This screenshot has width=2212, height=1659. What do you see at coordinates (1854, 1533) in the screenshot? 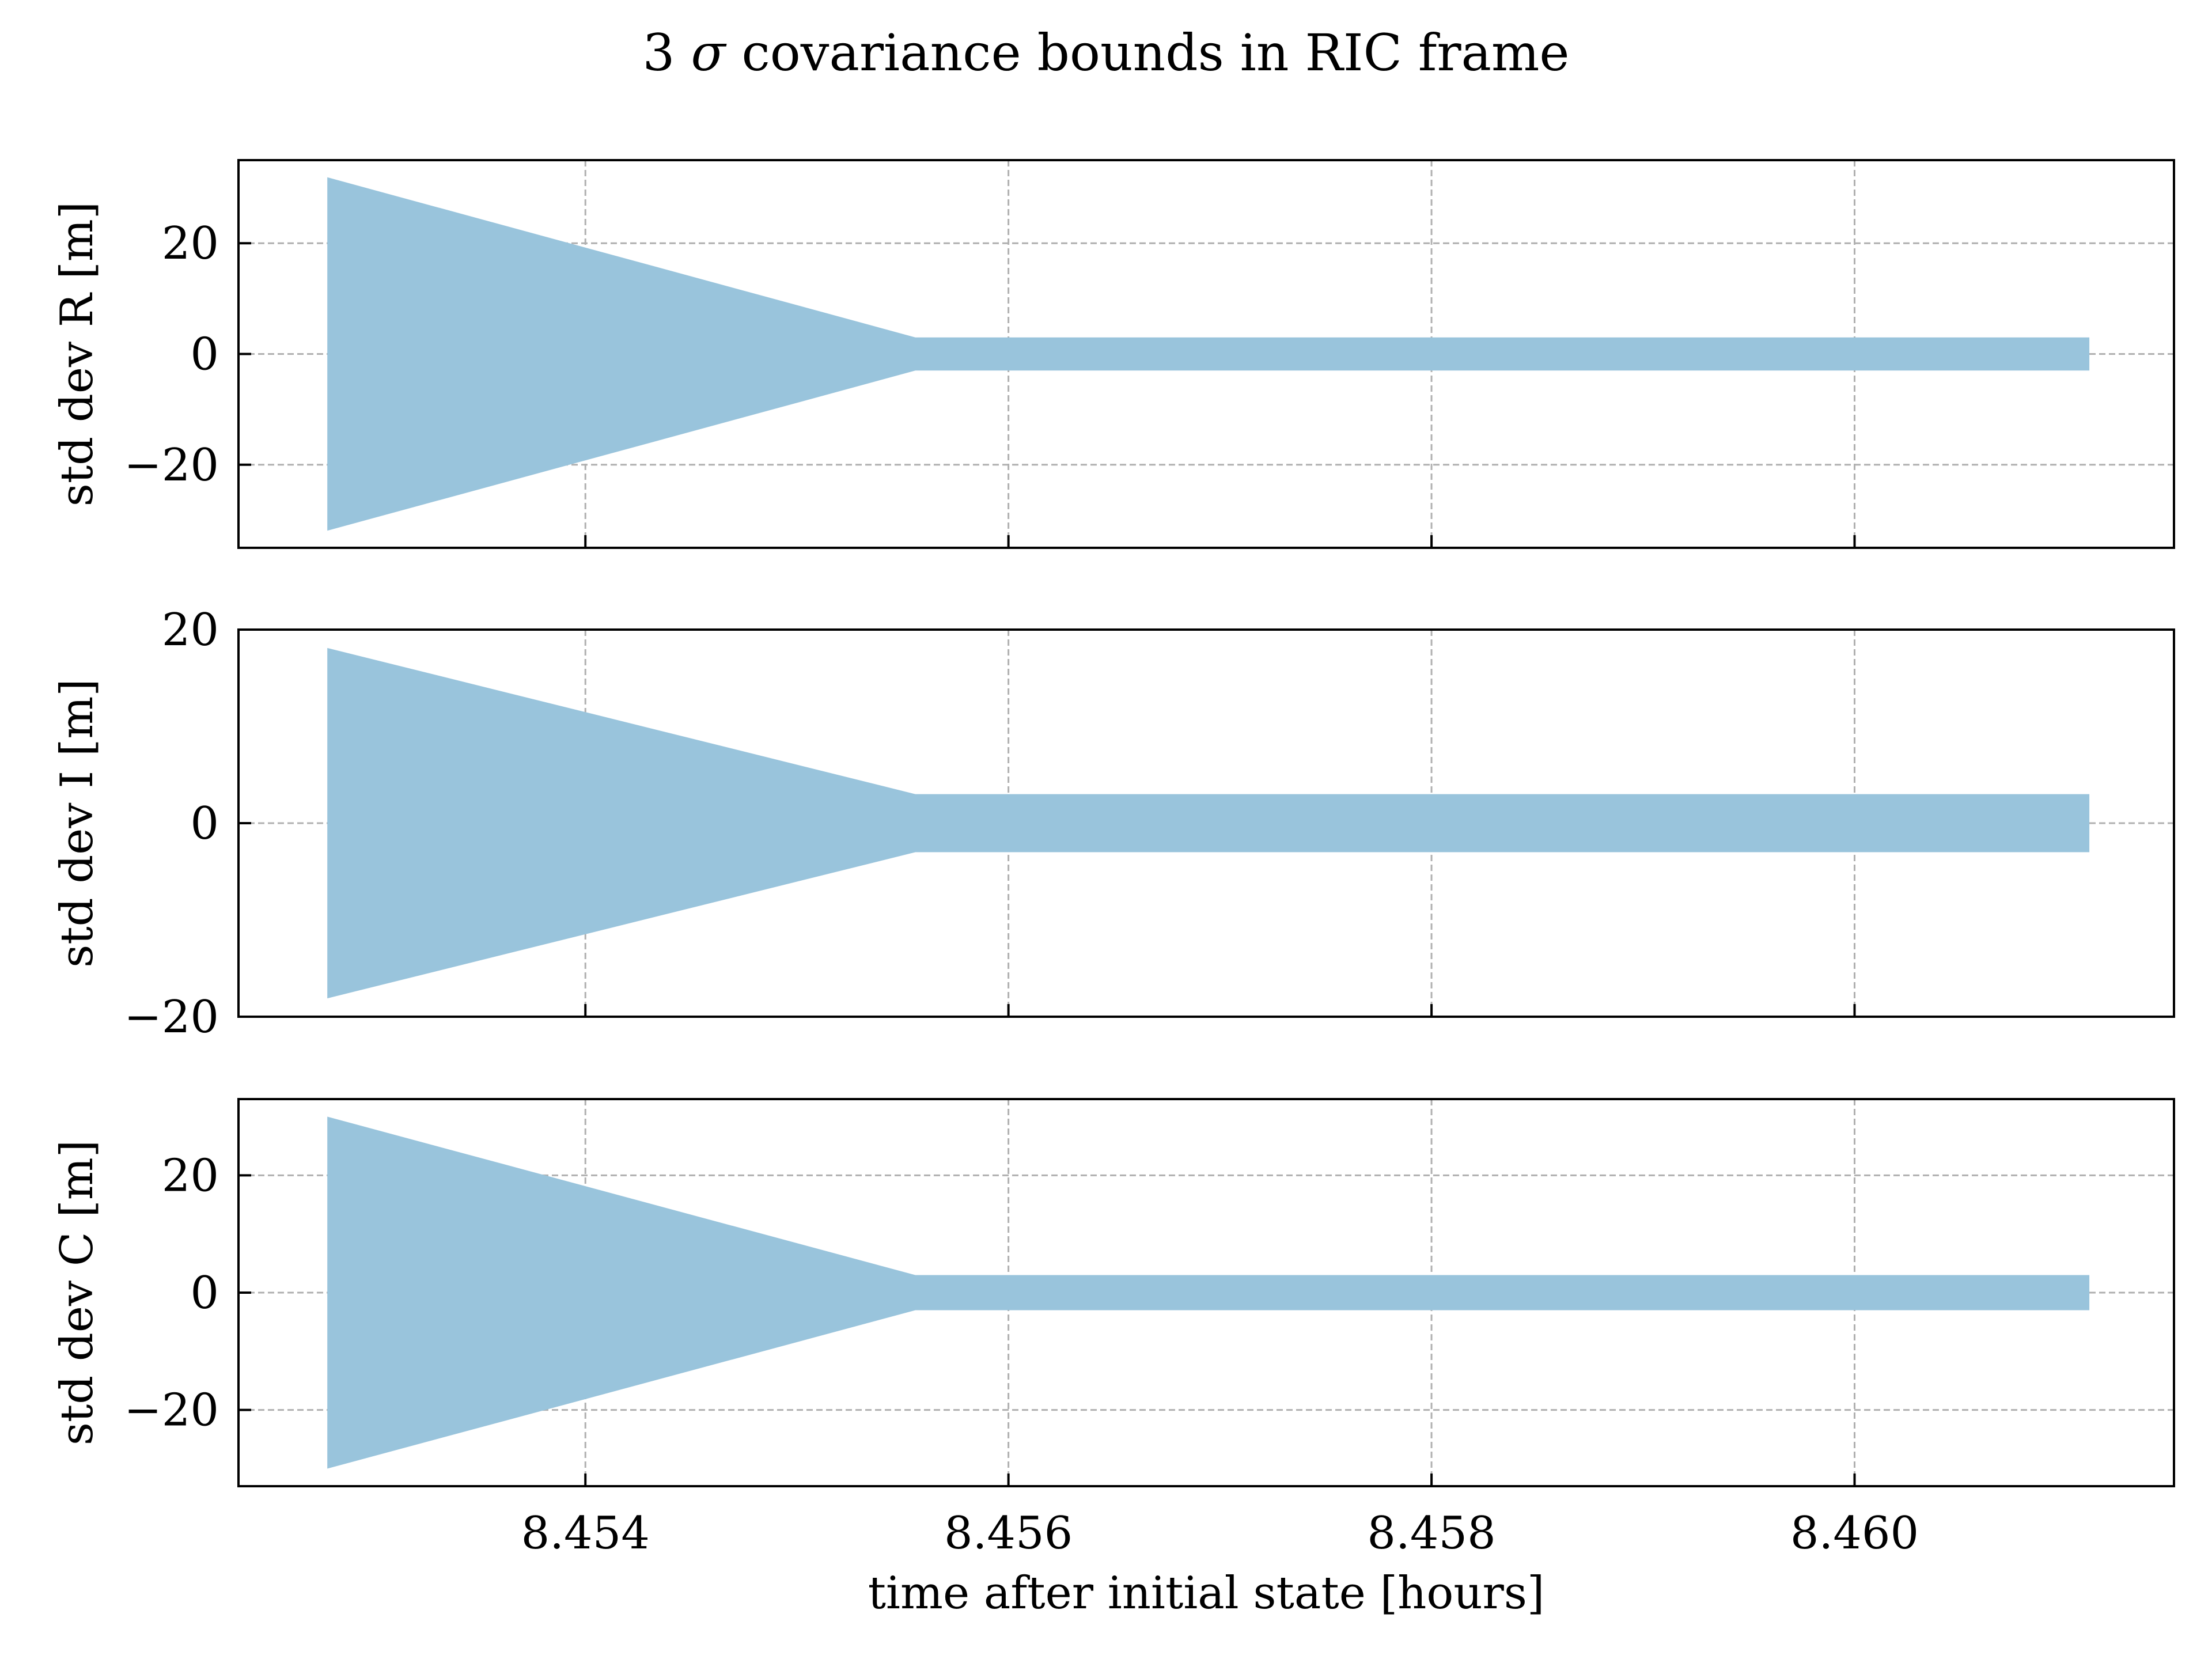
I see `x-tick-label: 8.460` at bounding box center [1854, 1533].